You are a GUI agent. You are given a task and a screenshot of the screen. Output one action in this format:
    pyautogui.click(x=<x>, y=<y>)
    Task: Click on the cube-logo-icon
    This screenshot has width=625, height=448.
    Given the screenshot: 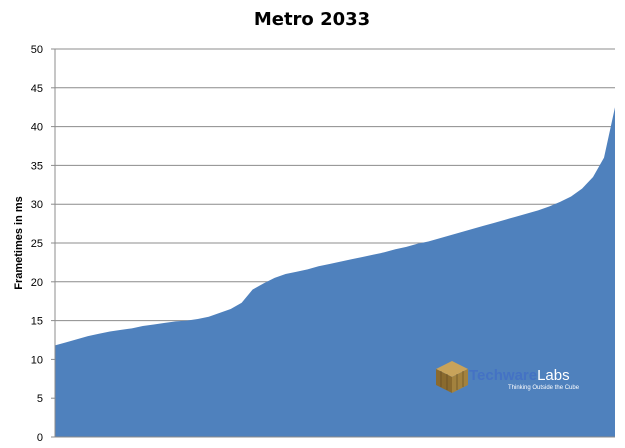 What is the action you would take?
    pyautogui.click(x=452, y=377)
    